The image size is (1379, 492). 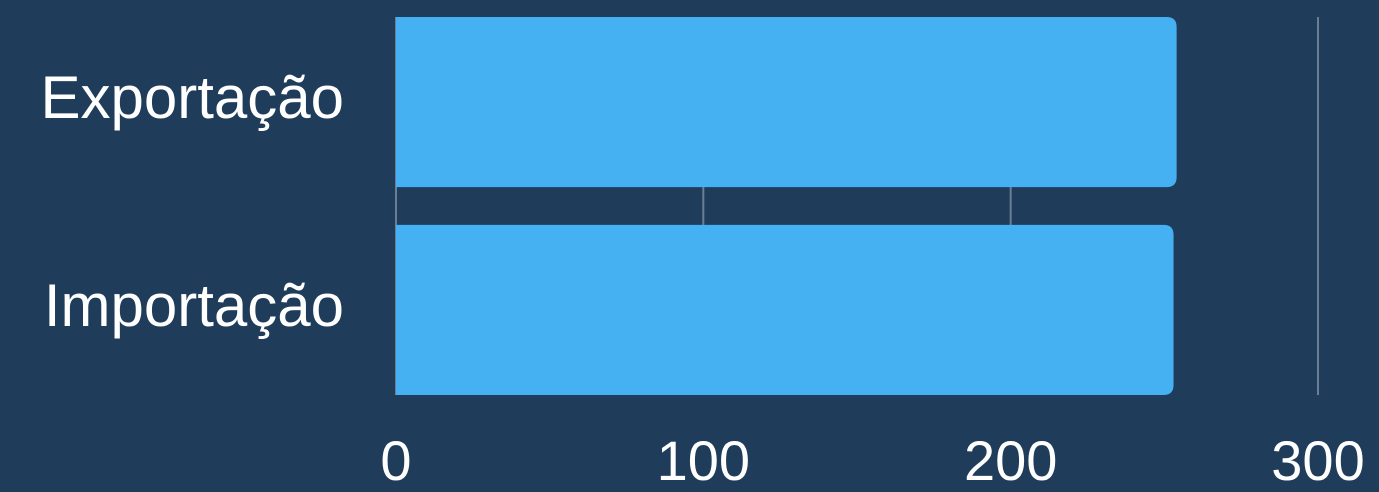 What do you see at coordinates (703, 460) in the screenshot?
I see `x-tick-label: 100` at bounding box center [703, 460].